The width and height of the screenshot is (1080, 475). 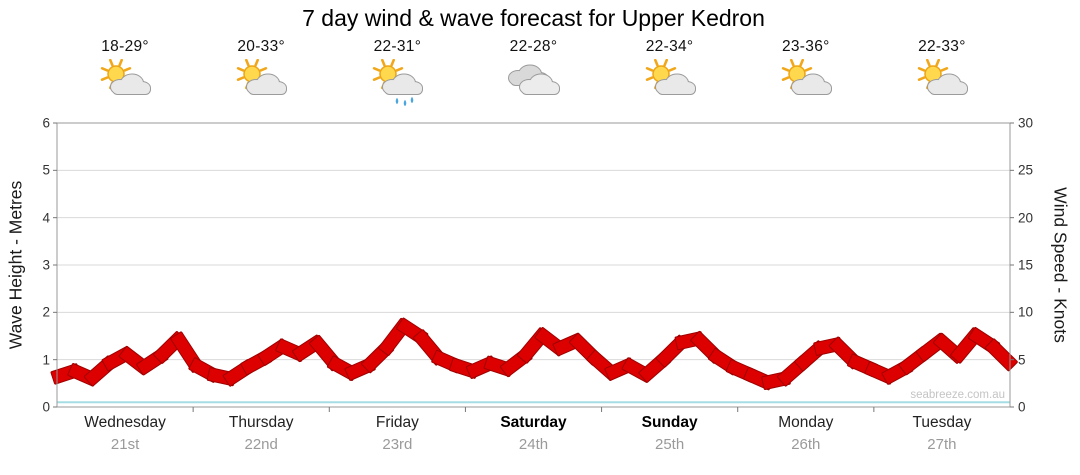 I want to click on day-date-label: 23rd, so click(x=397, y=444).